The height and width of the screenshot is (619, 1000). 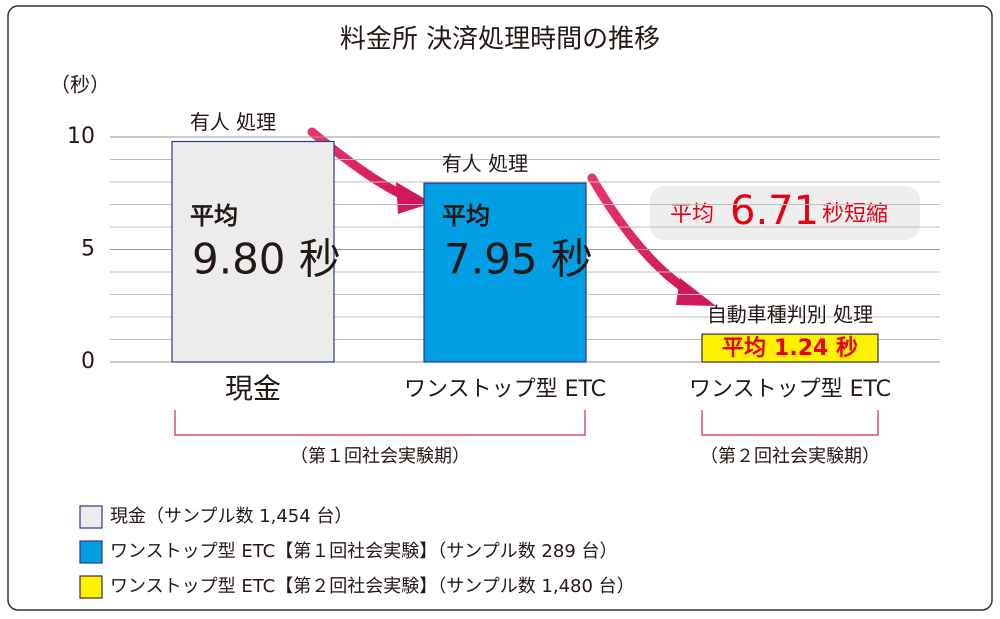 I want to click on y-tick-label: 10, so click(x=81, y=136).